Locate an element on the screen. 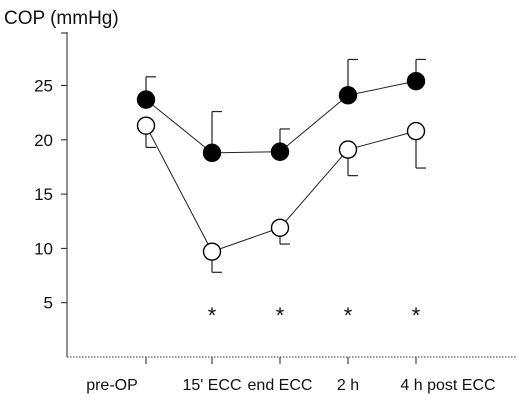  x-tick-label: 2 h is located at coordinates (348, 385).